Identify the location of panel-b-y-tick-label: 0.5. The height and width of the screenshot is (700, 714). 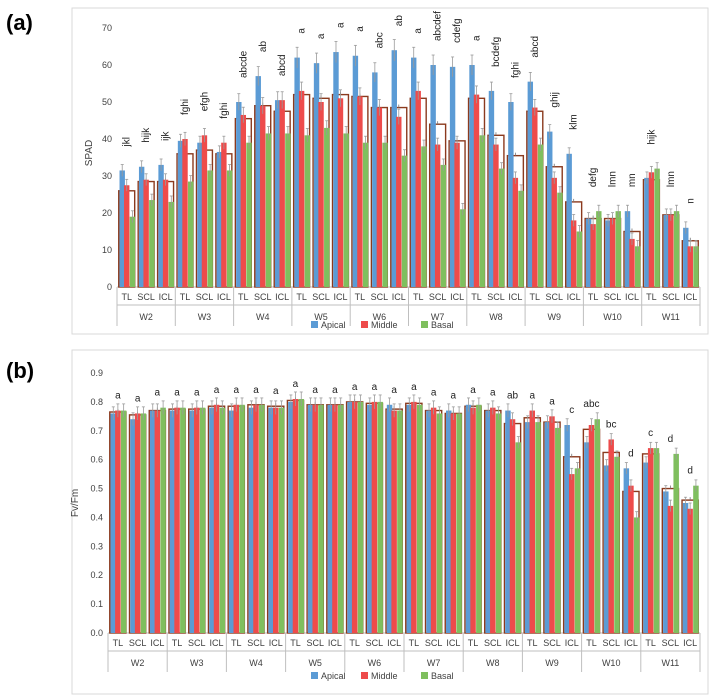
(96, 489).